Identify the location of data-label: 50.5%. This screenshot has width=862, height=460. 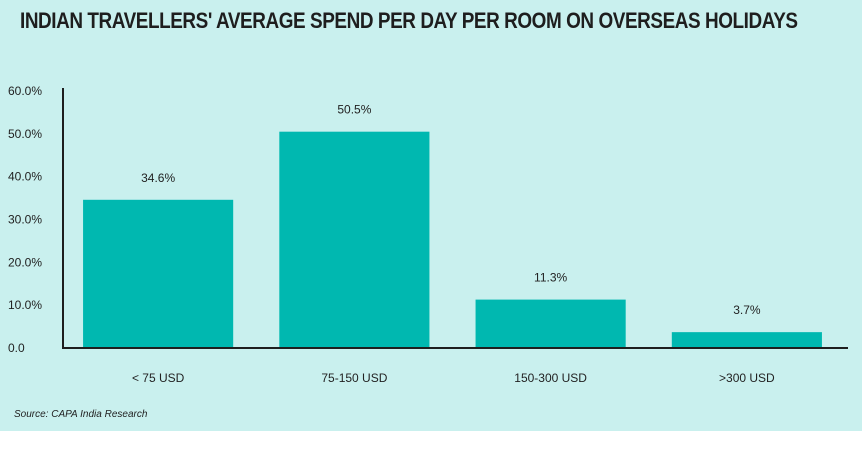
(354, 110).